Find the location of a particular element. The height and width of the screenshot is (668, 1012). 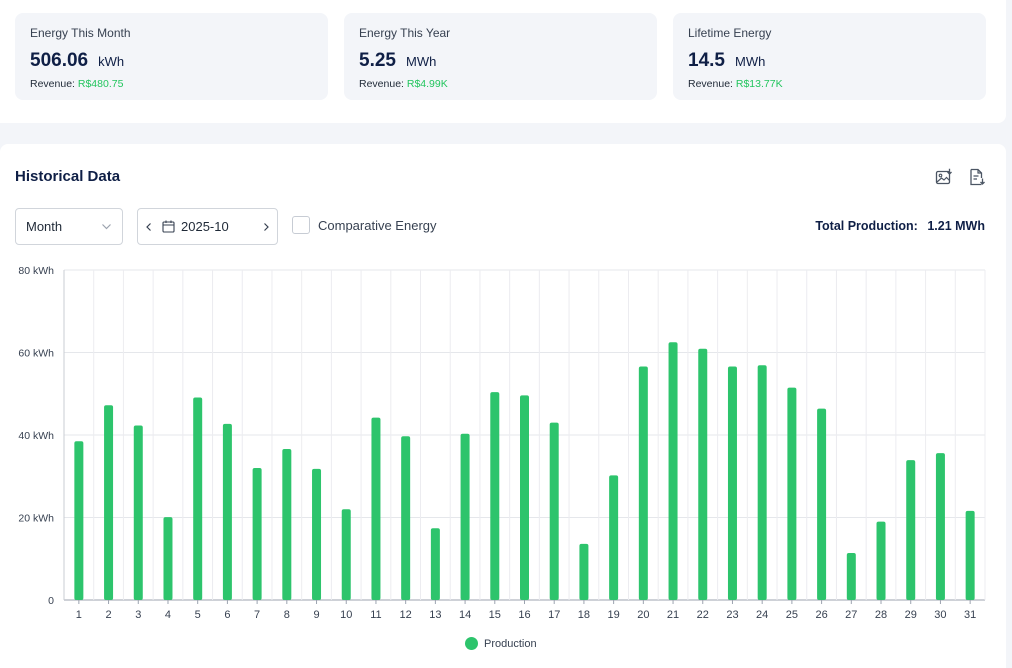

y-tick-label: 80 kWh is located at coordinates (36, 271).